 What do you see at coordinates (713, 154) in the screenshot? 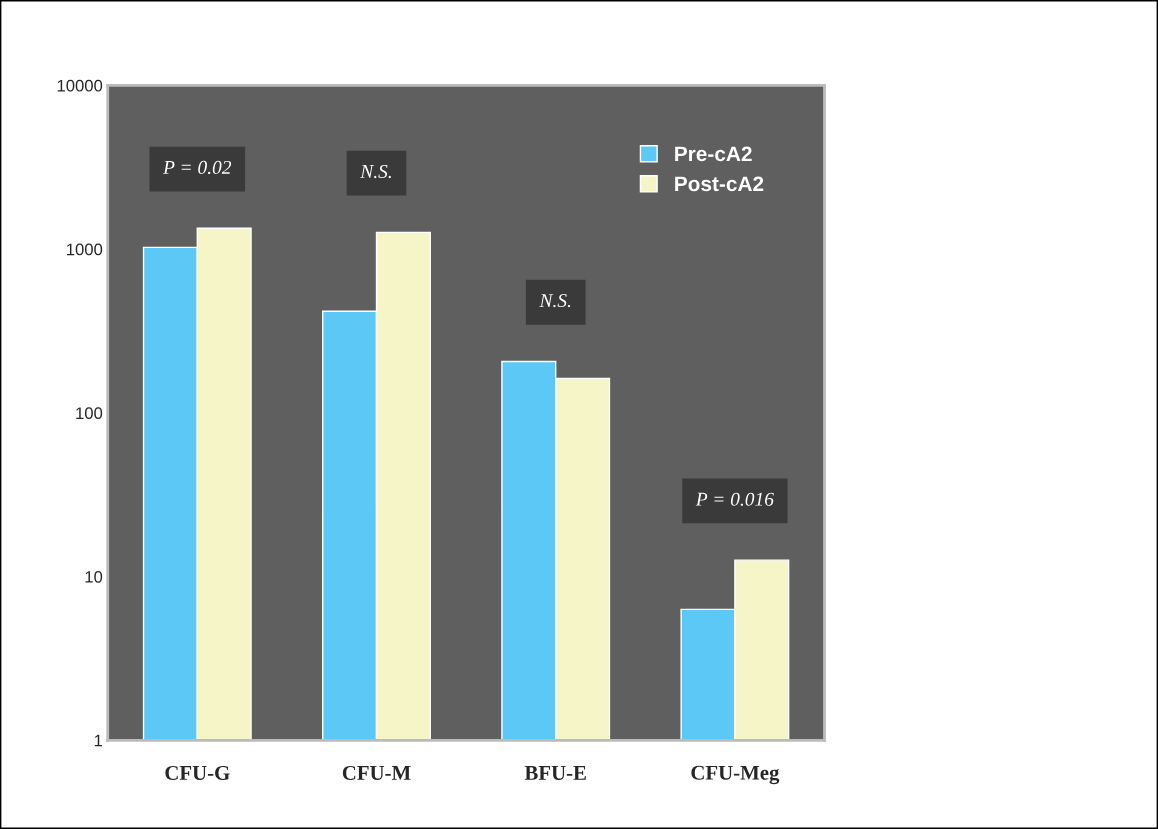
I see `legend-label: Pre-cA2` at bounding box center [713, 154].